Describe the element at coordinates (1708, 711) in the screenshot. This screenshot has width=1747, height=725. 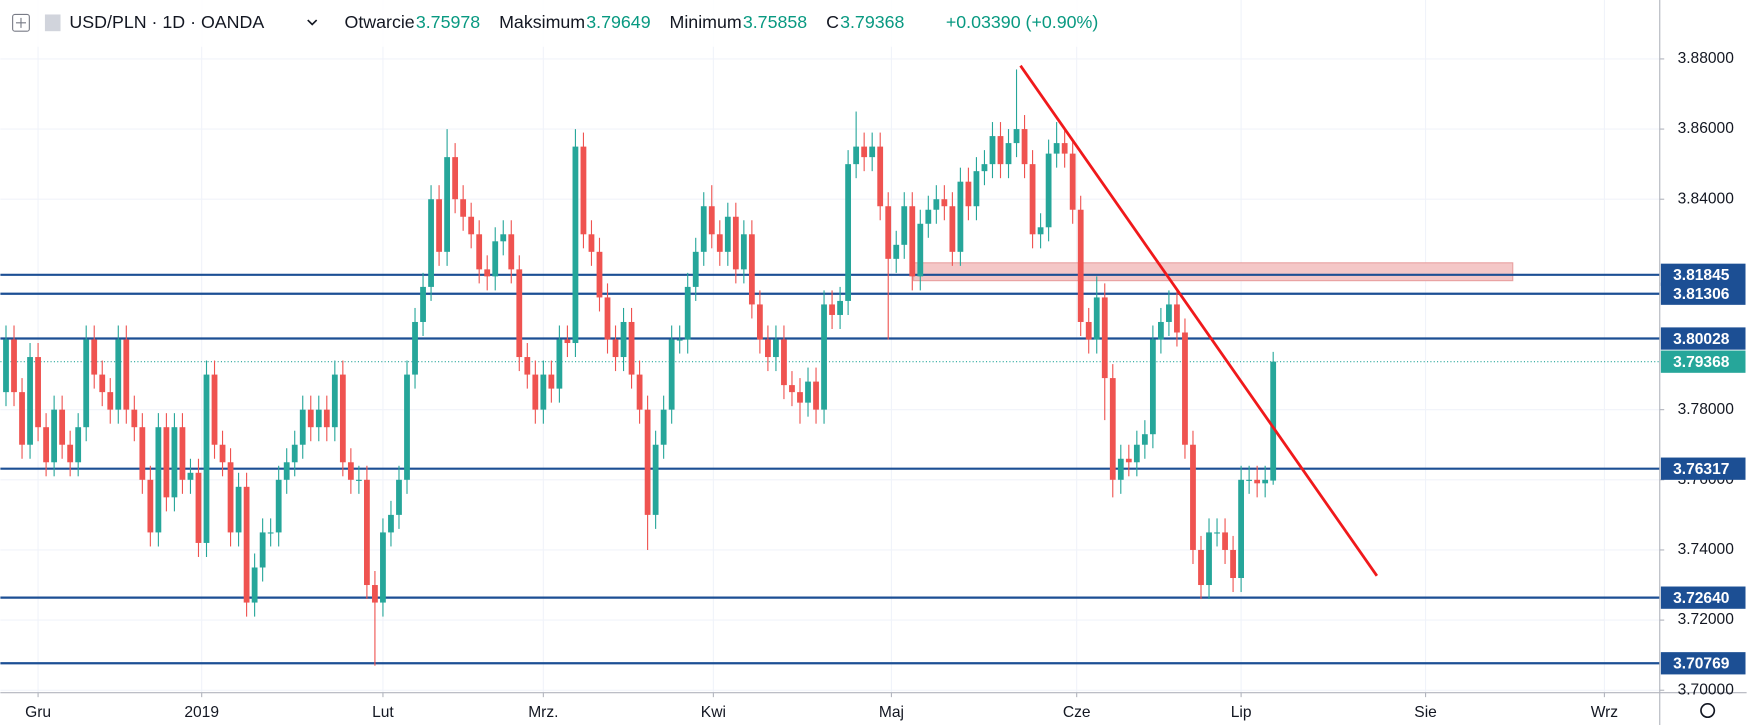
I see `settings-icon` at that location.